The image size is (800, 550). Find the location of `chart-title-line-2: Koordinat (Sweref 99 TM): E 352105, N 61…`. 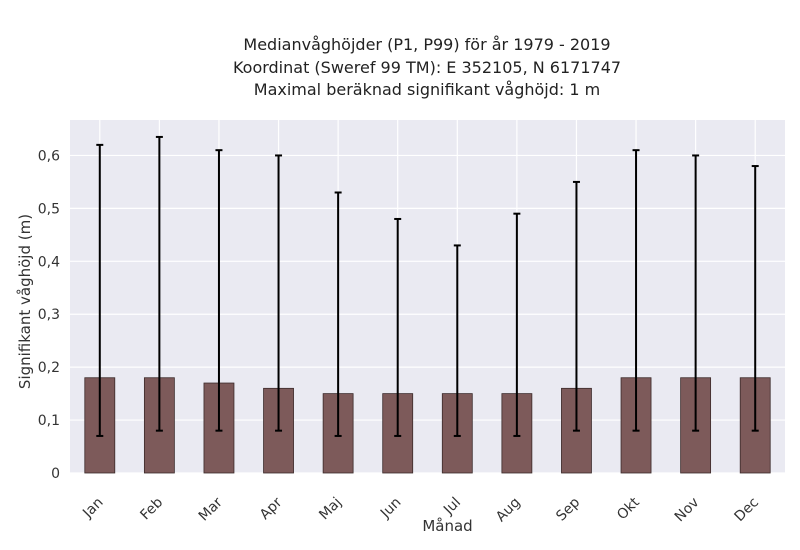

chart-title-line-2: Koordinat (Sweref 99 TM): E 352105, N 61… is located at coordinates (427, 67).